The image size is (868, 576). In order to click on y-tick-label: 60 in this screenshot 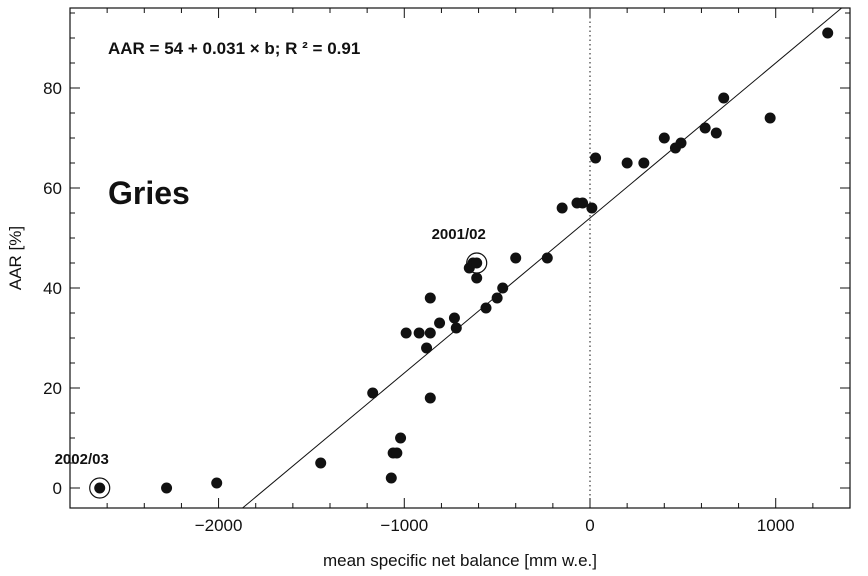, I will do `click(52, 188)`.